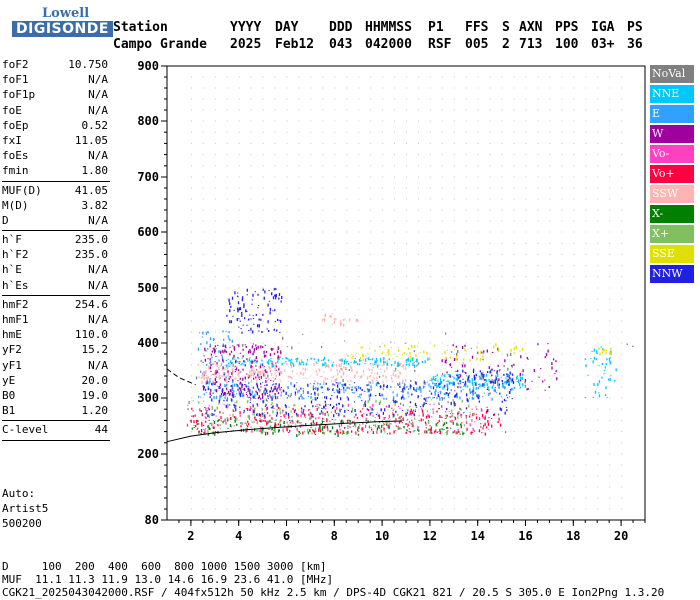 The width and height of the screenshot is (700, 600). Describe the element at coordinates (58, 23) in the screenshot. I see `lowell-digisonde-logo: Lowell DIGISONDE` at that location.